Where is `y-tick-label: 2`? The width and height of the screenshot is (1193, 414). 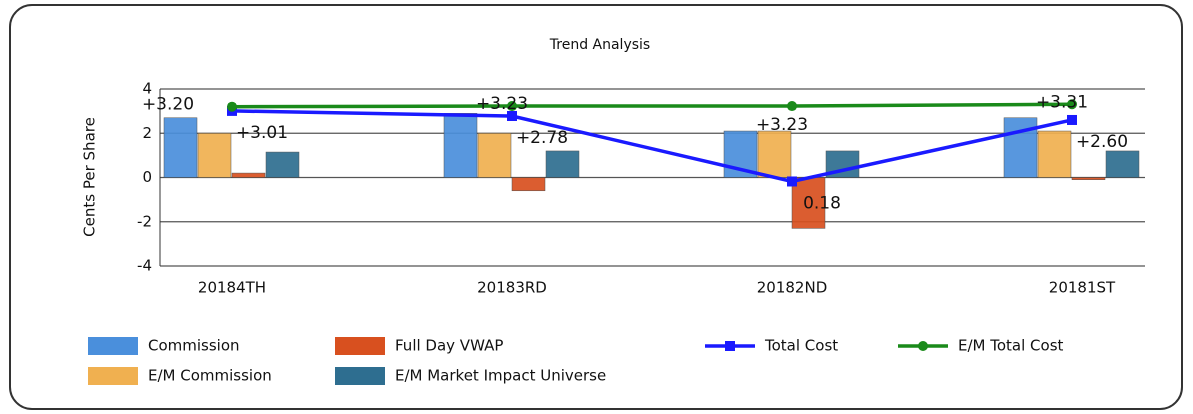
y-tick-label: 2 is located at coordinates (147, 133).